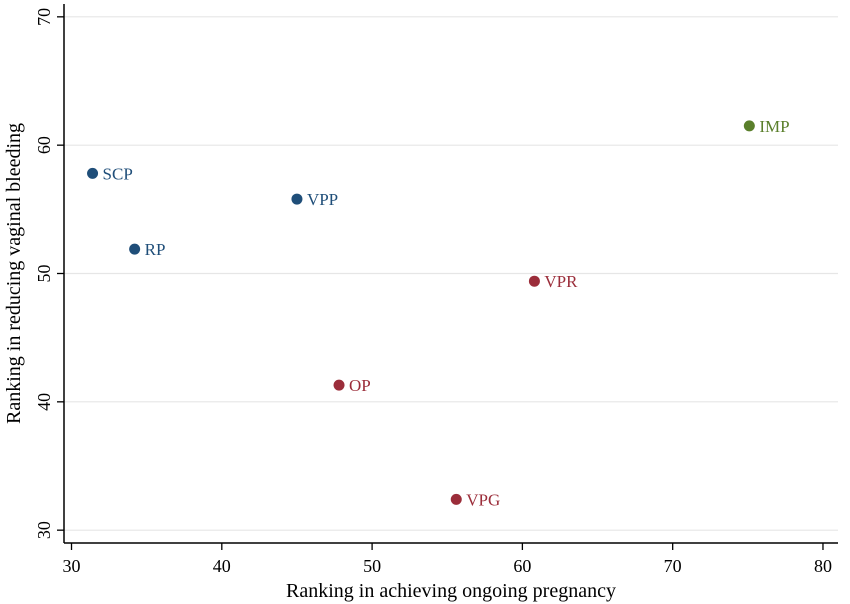 The height and width of the screenshot is (604, 850). What do you see at coordinates (118, 173) in the screenshot?
I see `point-label-scp: SCP` at bounding box center [118, 173].